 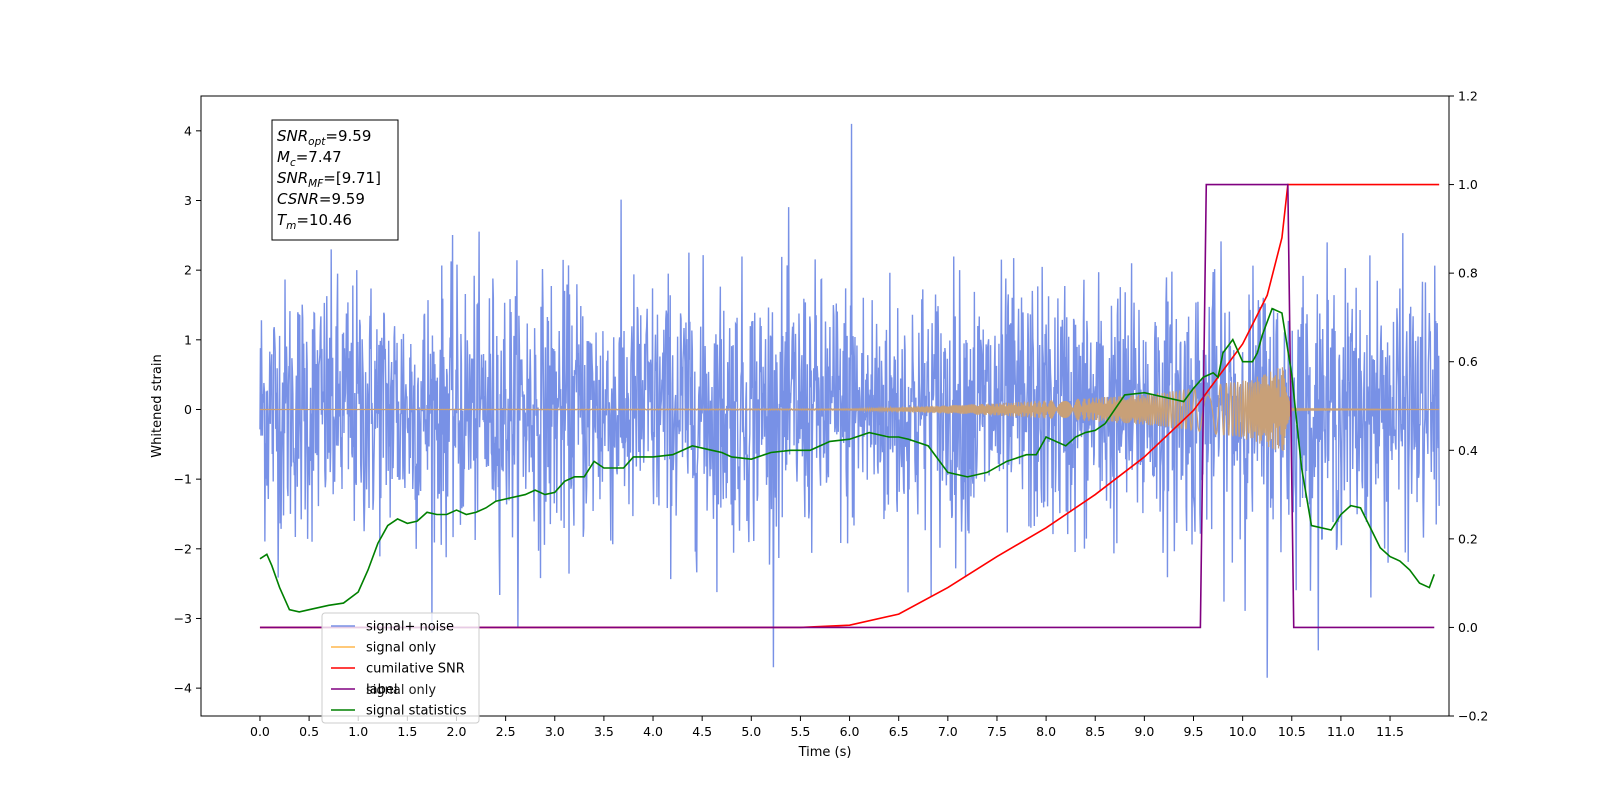 What do you see at coordinates (1468, 450) in the screenshot?
I see `y-right-tick-label: 0.4` at bounding box center [1468, 450].